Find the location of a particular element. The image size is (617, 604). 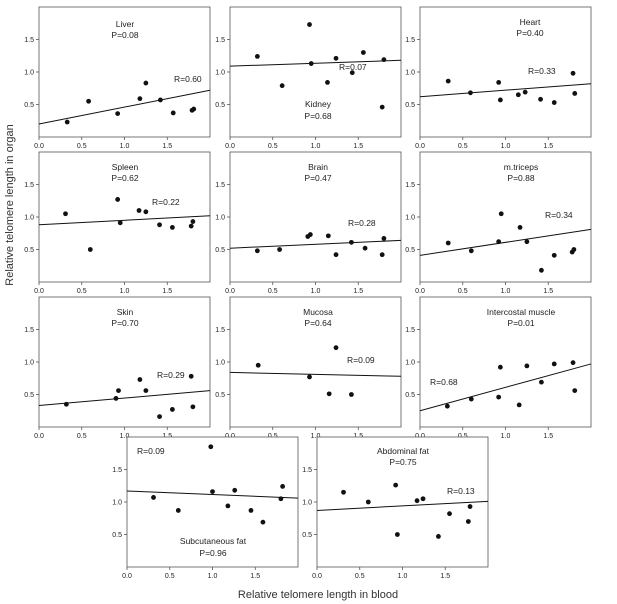

panel-title: Brain is located at coordinates (318, 167).